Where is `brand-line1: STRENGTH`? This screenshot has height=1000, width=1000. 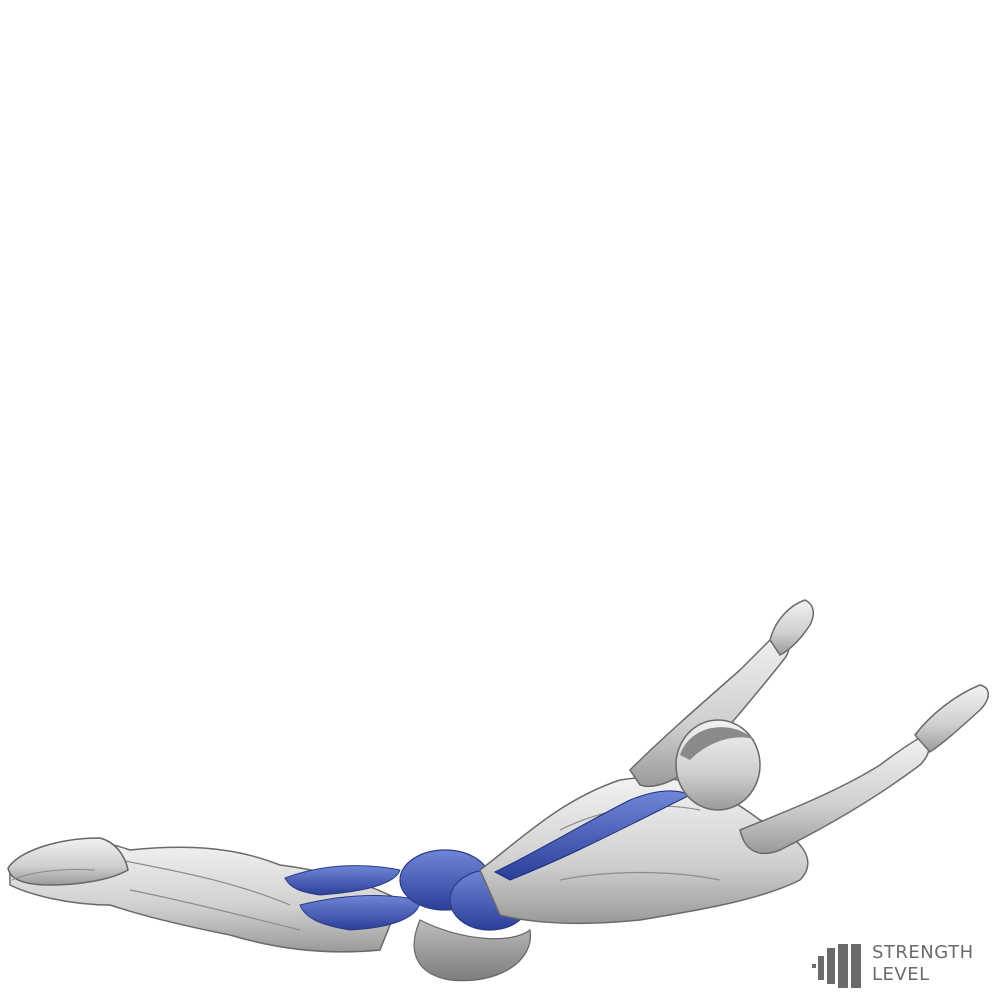 brand-line1: STRENGTH is located at coordinates (923, 952).